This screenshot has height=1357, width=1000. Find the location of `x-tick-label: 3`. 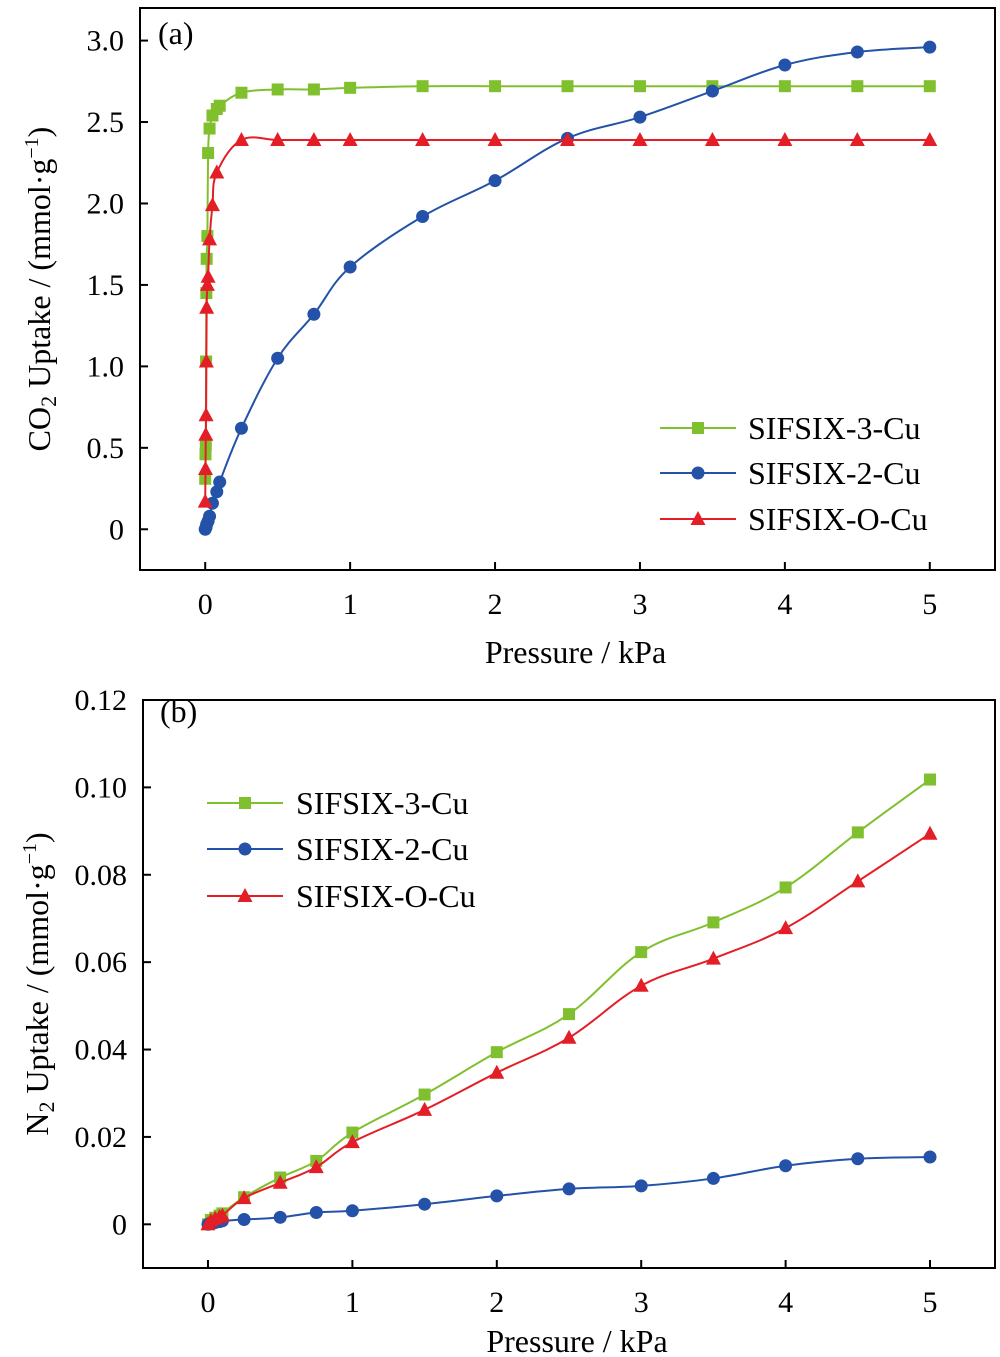

x-tick-label: 3 is located at coordinates (639, 604).